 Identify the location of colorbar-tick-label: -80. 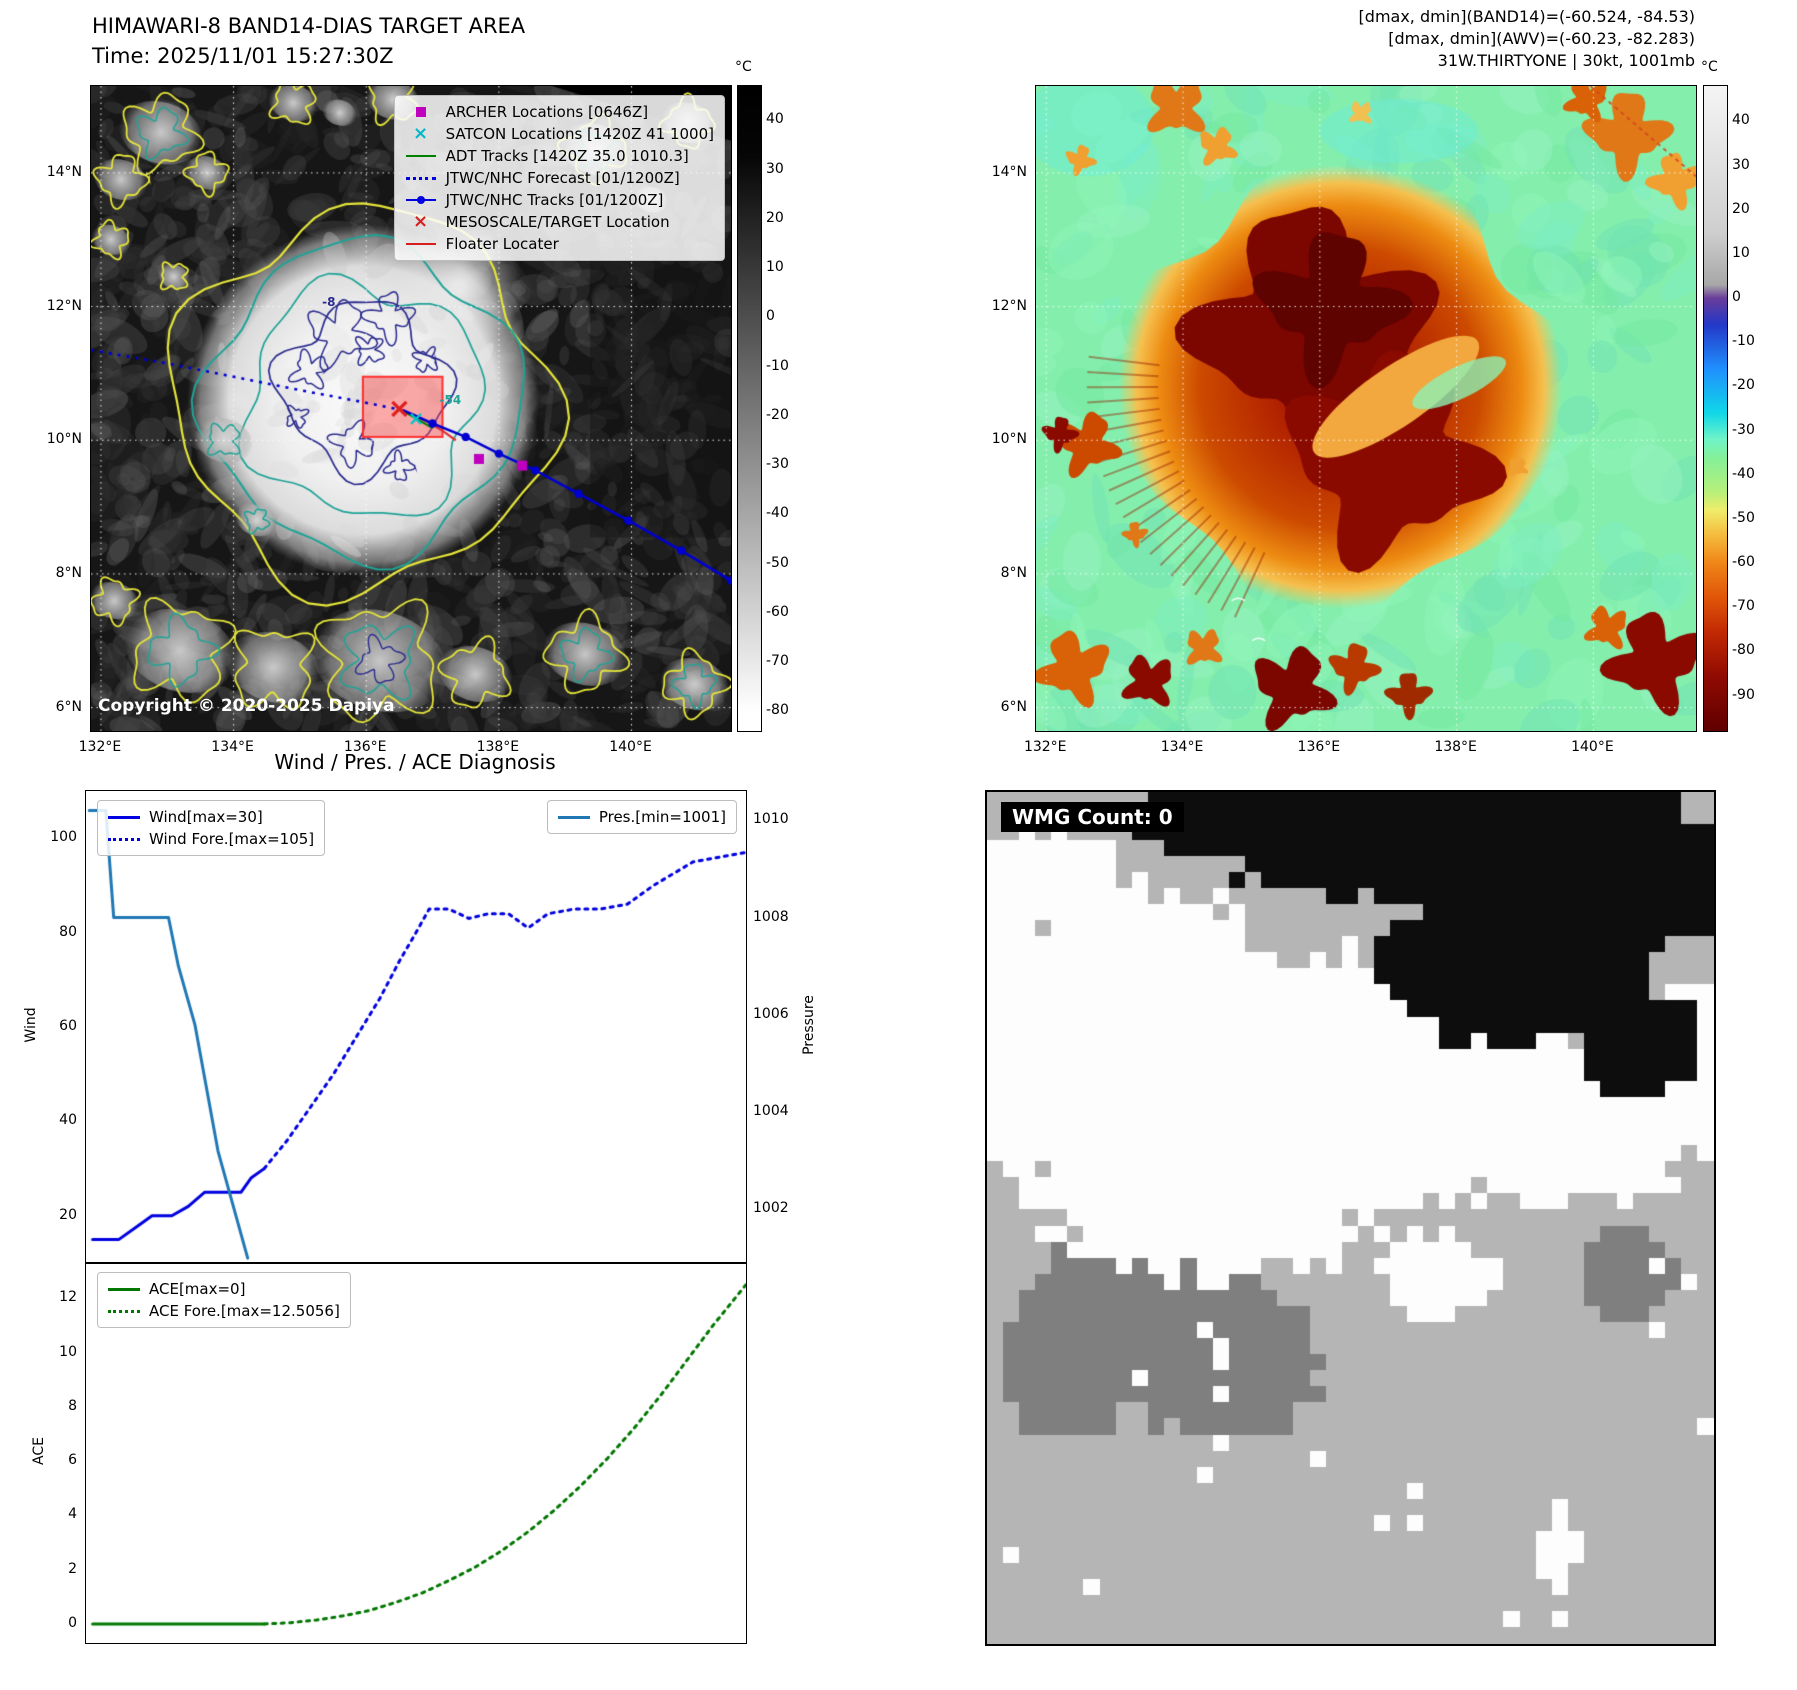
(1743, 650).